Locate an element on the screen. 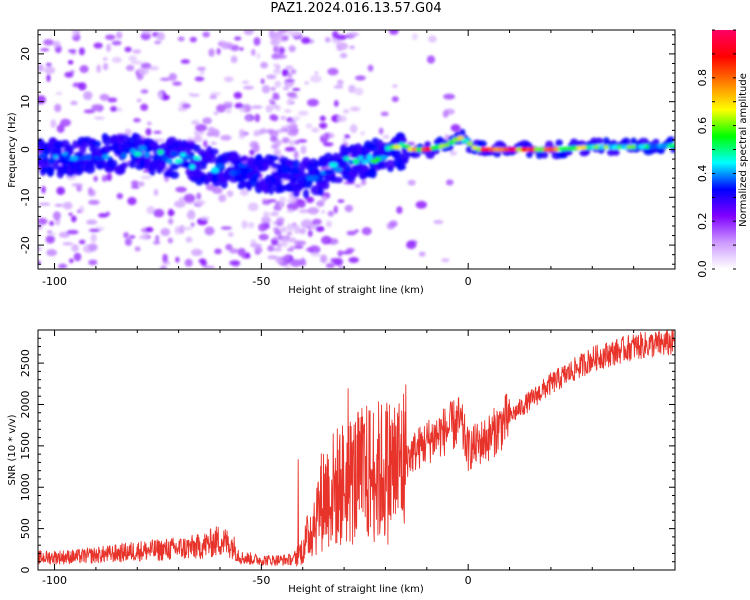  bottom-y-axis-label: SNR (10 * v/v) is located at coordinates (12, 449).